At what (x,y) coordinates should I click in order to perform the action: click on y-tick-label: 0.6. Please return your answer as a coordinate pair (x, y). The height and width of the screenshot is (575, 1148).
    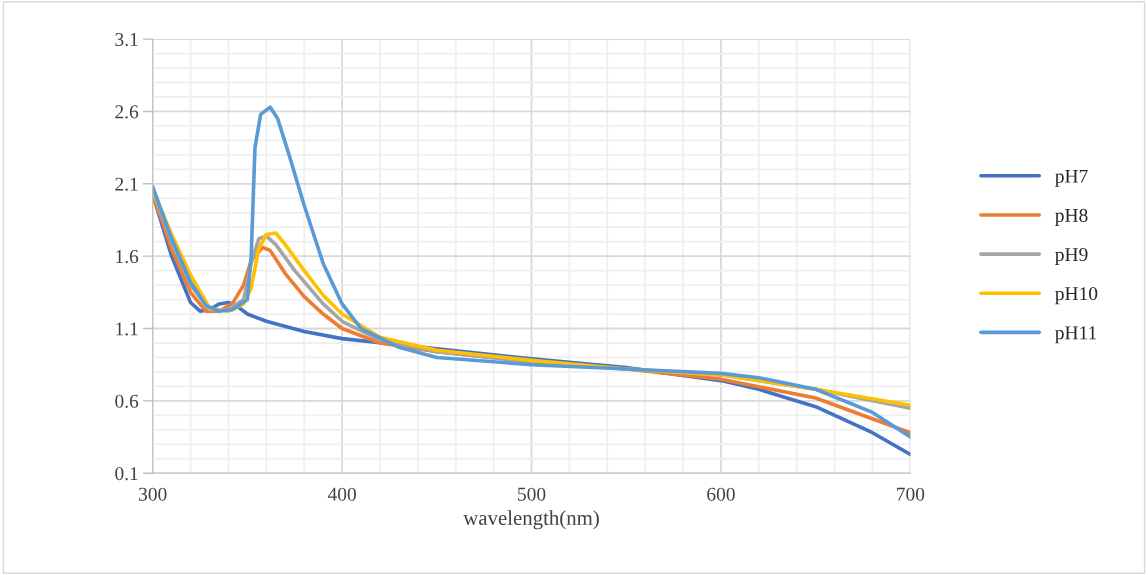
    Looking at the image, I should click on (127, 401).